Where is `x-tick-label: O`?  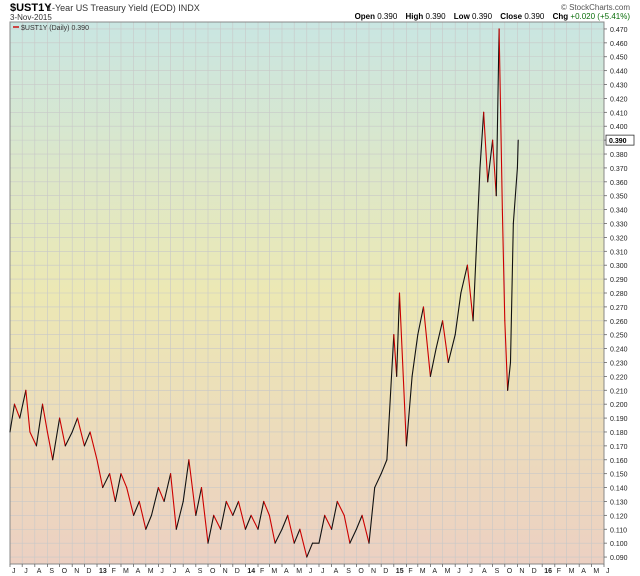 x-tick-label: O is located at coordinates (65, 571).